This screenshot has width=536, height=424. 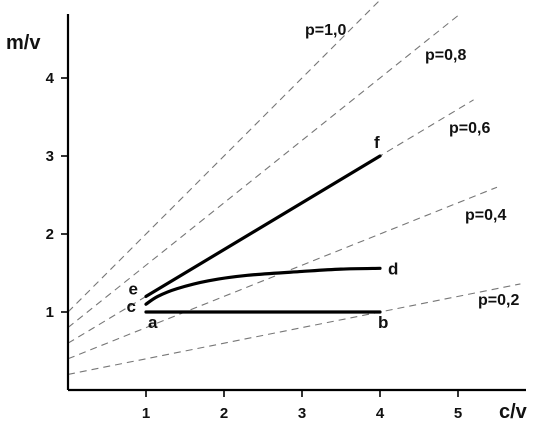 I want to click on ray-label: p=0,4, so click(x=485, y=215).